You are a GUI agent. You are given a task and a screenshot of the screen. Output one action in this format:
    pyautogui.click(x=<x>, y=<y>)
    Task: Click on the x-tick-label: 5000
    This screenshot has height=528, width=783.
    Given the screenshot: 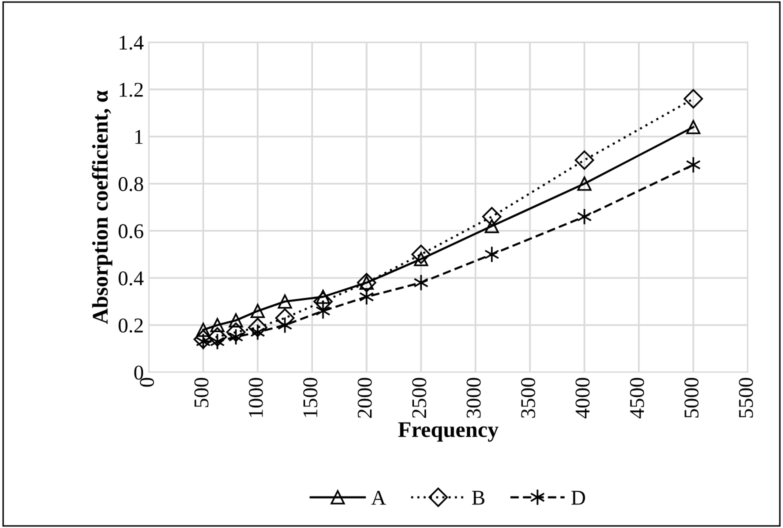 What is the action you would take?
    pyautogui.click(x=691, y=398)
    